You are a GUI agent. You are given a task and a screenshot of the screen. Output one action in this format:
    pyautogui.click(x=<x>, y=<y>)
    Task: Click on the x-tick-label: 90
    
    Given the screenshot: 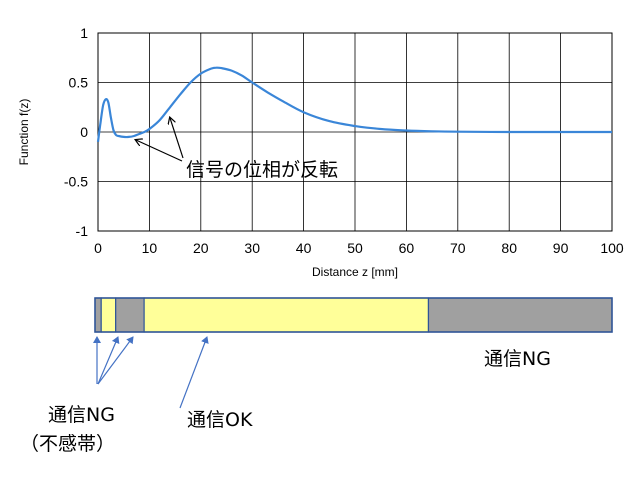 What is the action you would take?
    pyautogui.click(x=561, y=248)
    